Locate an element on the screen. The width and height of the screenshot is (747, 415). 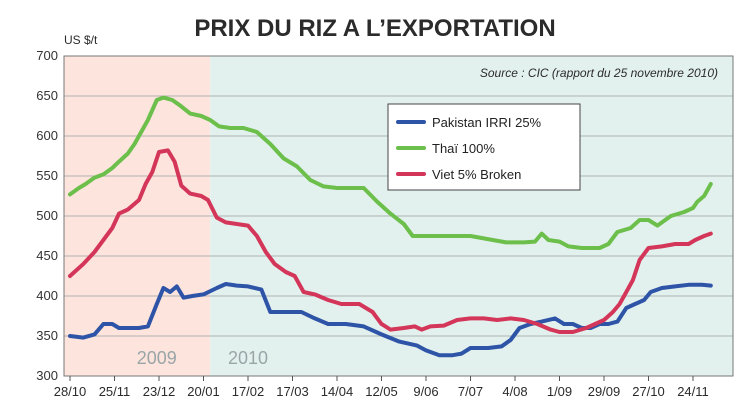
y-tick-label: 350 is located at coordinates (47, 335).